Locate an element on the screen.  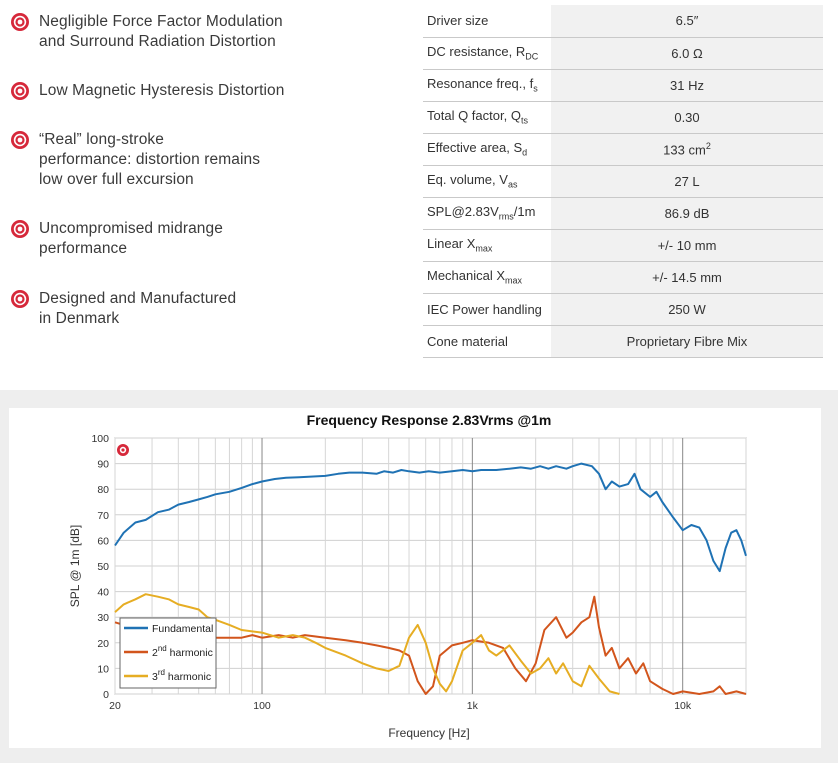
spec-label: DC resistance, RDC is located at coordinates (487, 53).